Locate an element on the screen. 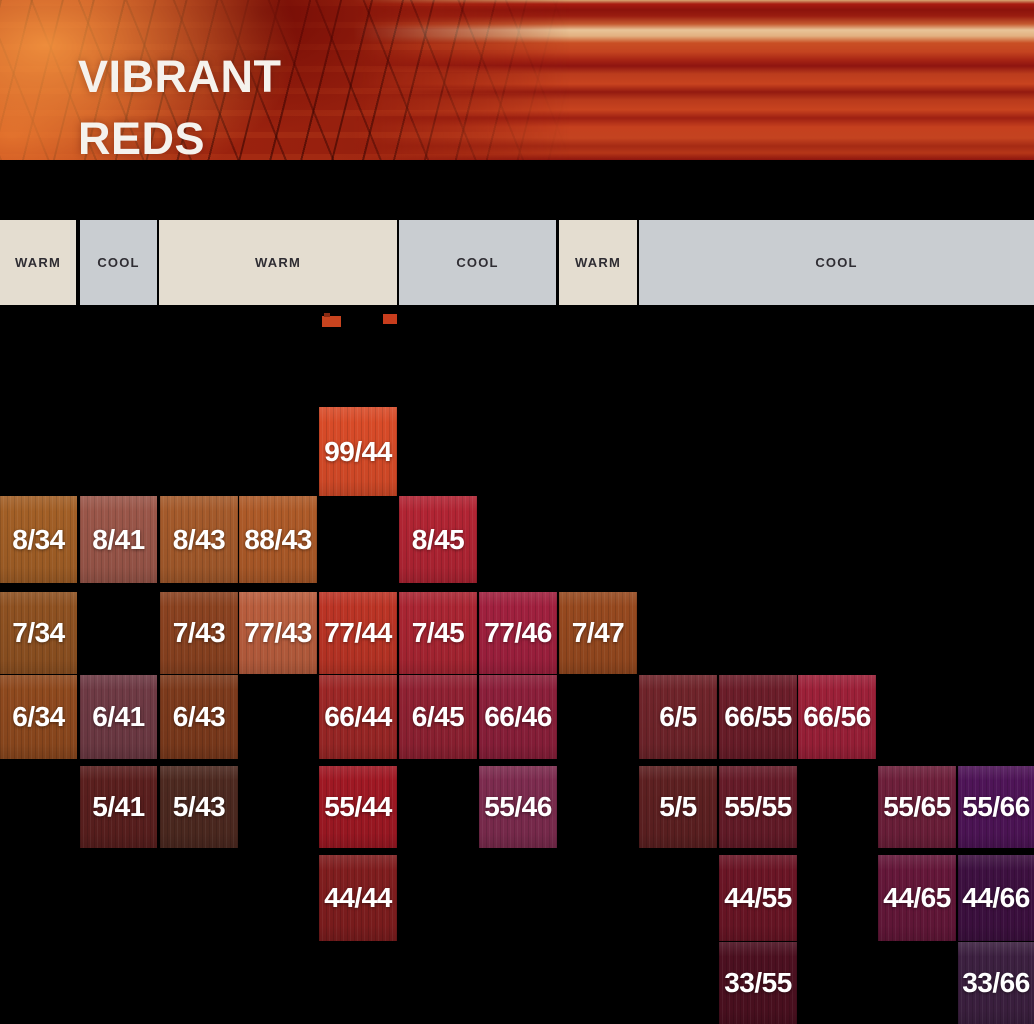 Image resolution: width=1034 pixels, height=1024 pixels. swatch-code-label: 66/44 is located at coordinates (358, 716).